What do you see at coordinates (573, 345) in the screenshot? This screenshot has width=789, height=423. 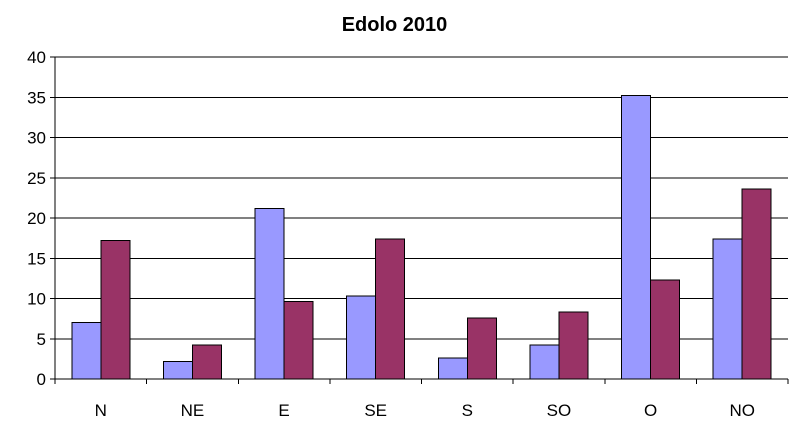 I see `bar-series-2-so` at bounding box center [573, 345].